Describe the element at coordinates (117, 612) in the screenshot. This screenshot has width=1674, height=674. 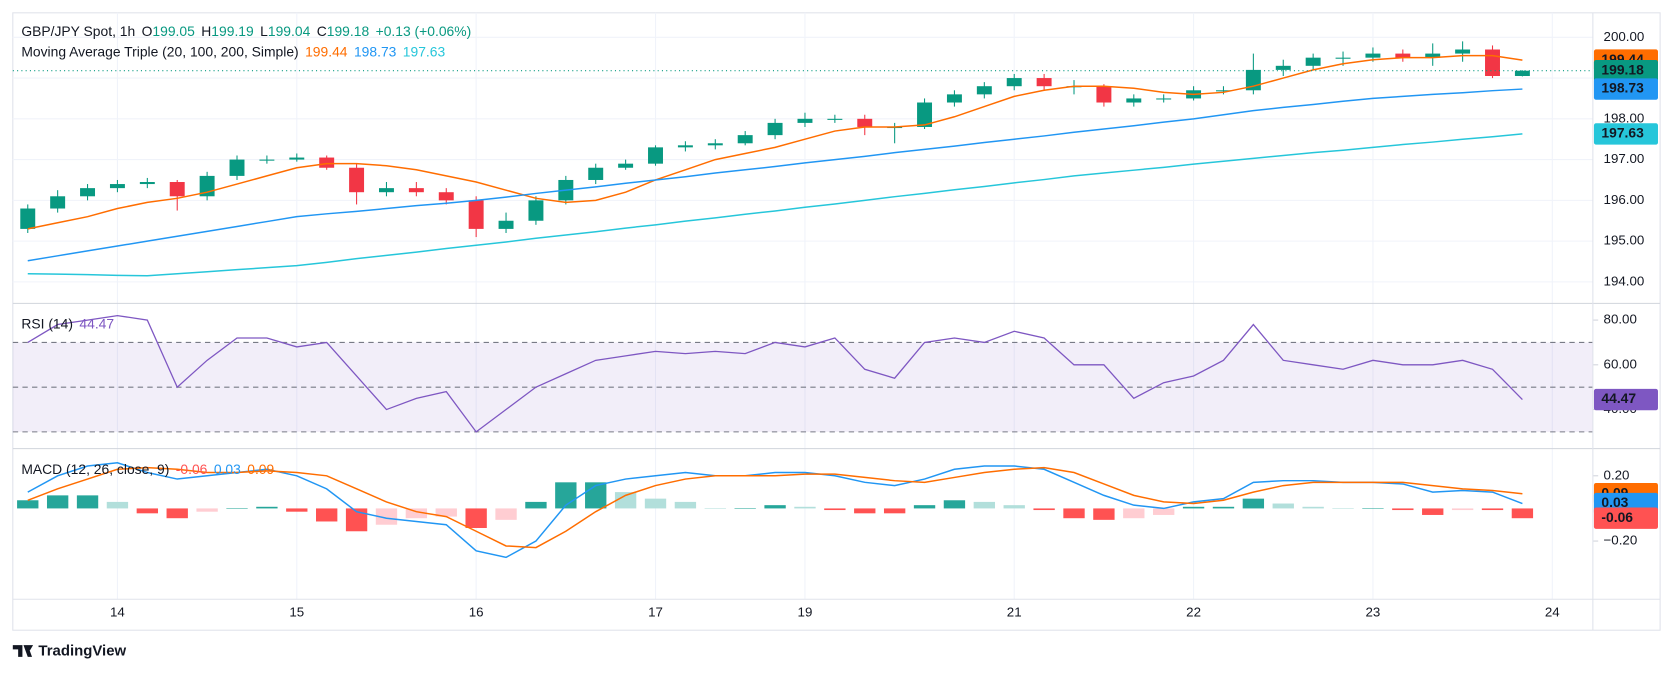
I see `x-tick-label: 14` at that location.